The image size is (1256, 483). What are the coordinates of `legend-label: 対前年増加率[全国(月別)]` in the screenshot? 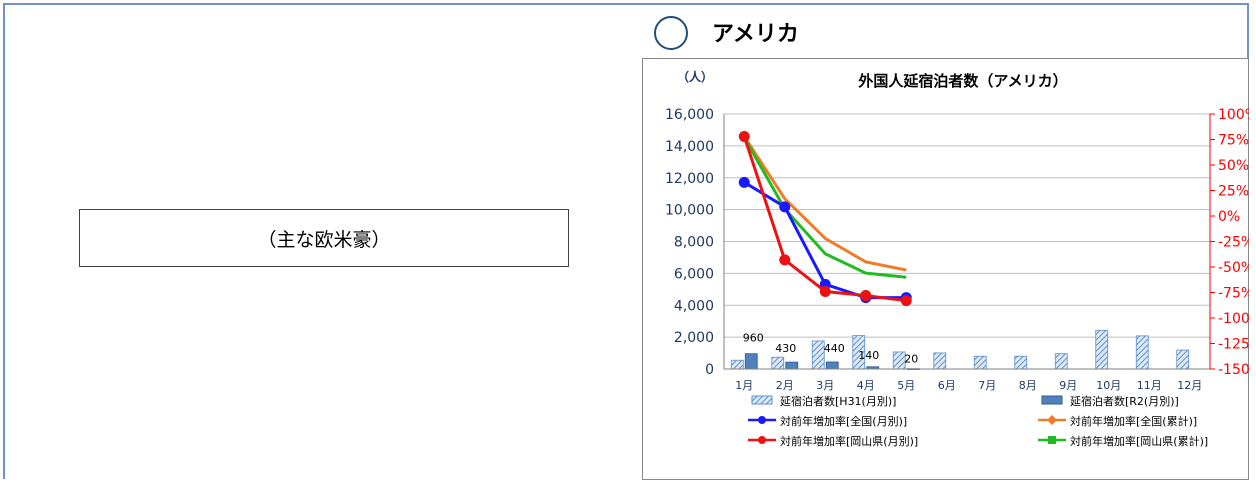 It's located at (843, 421).